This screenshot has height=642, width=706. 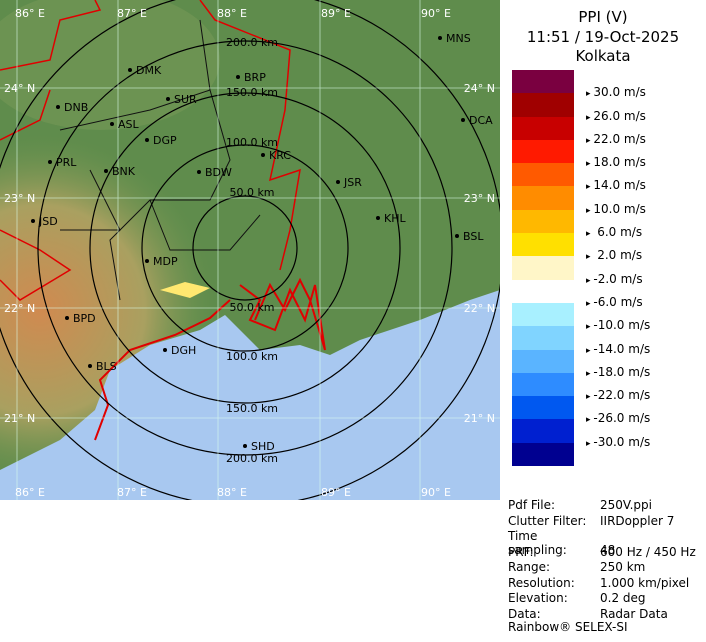 What do you see at coordinates (280, 155) in the screenshot?
I see `city-label: KRC` at bounding box center [280, 155].